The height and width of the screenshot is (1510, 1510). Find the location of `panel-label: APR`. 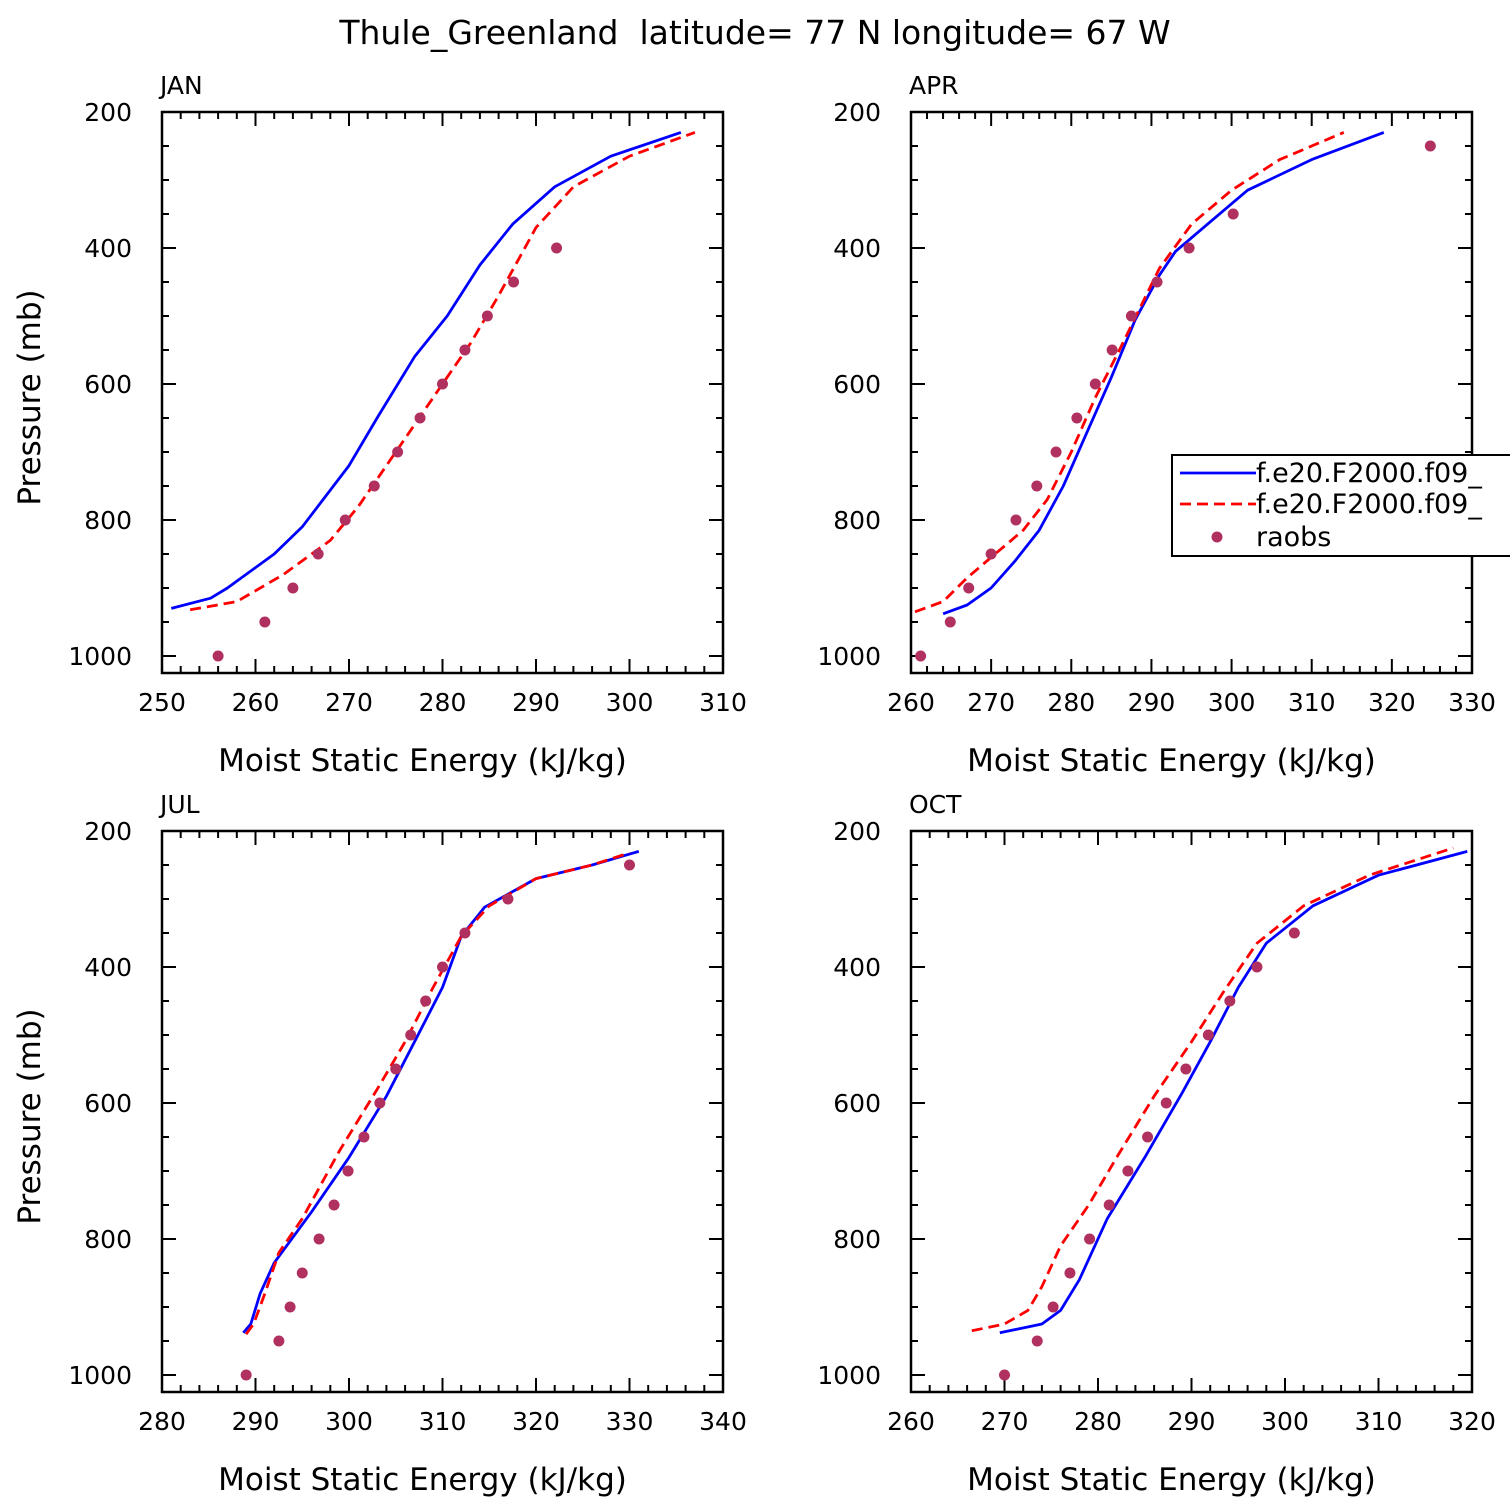

panel-label: APR is located at coordinates (934, 85).